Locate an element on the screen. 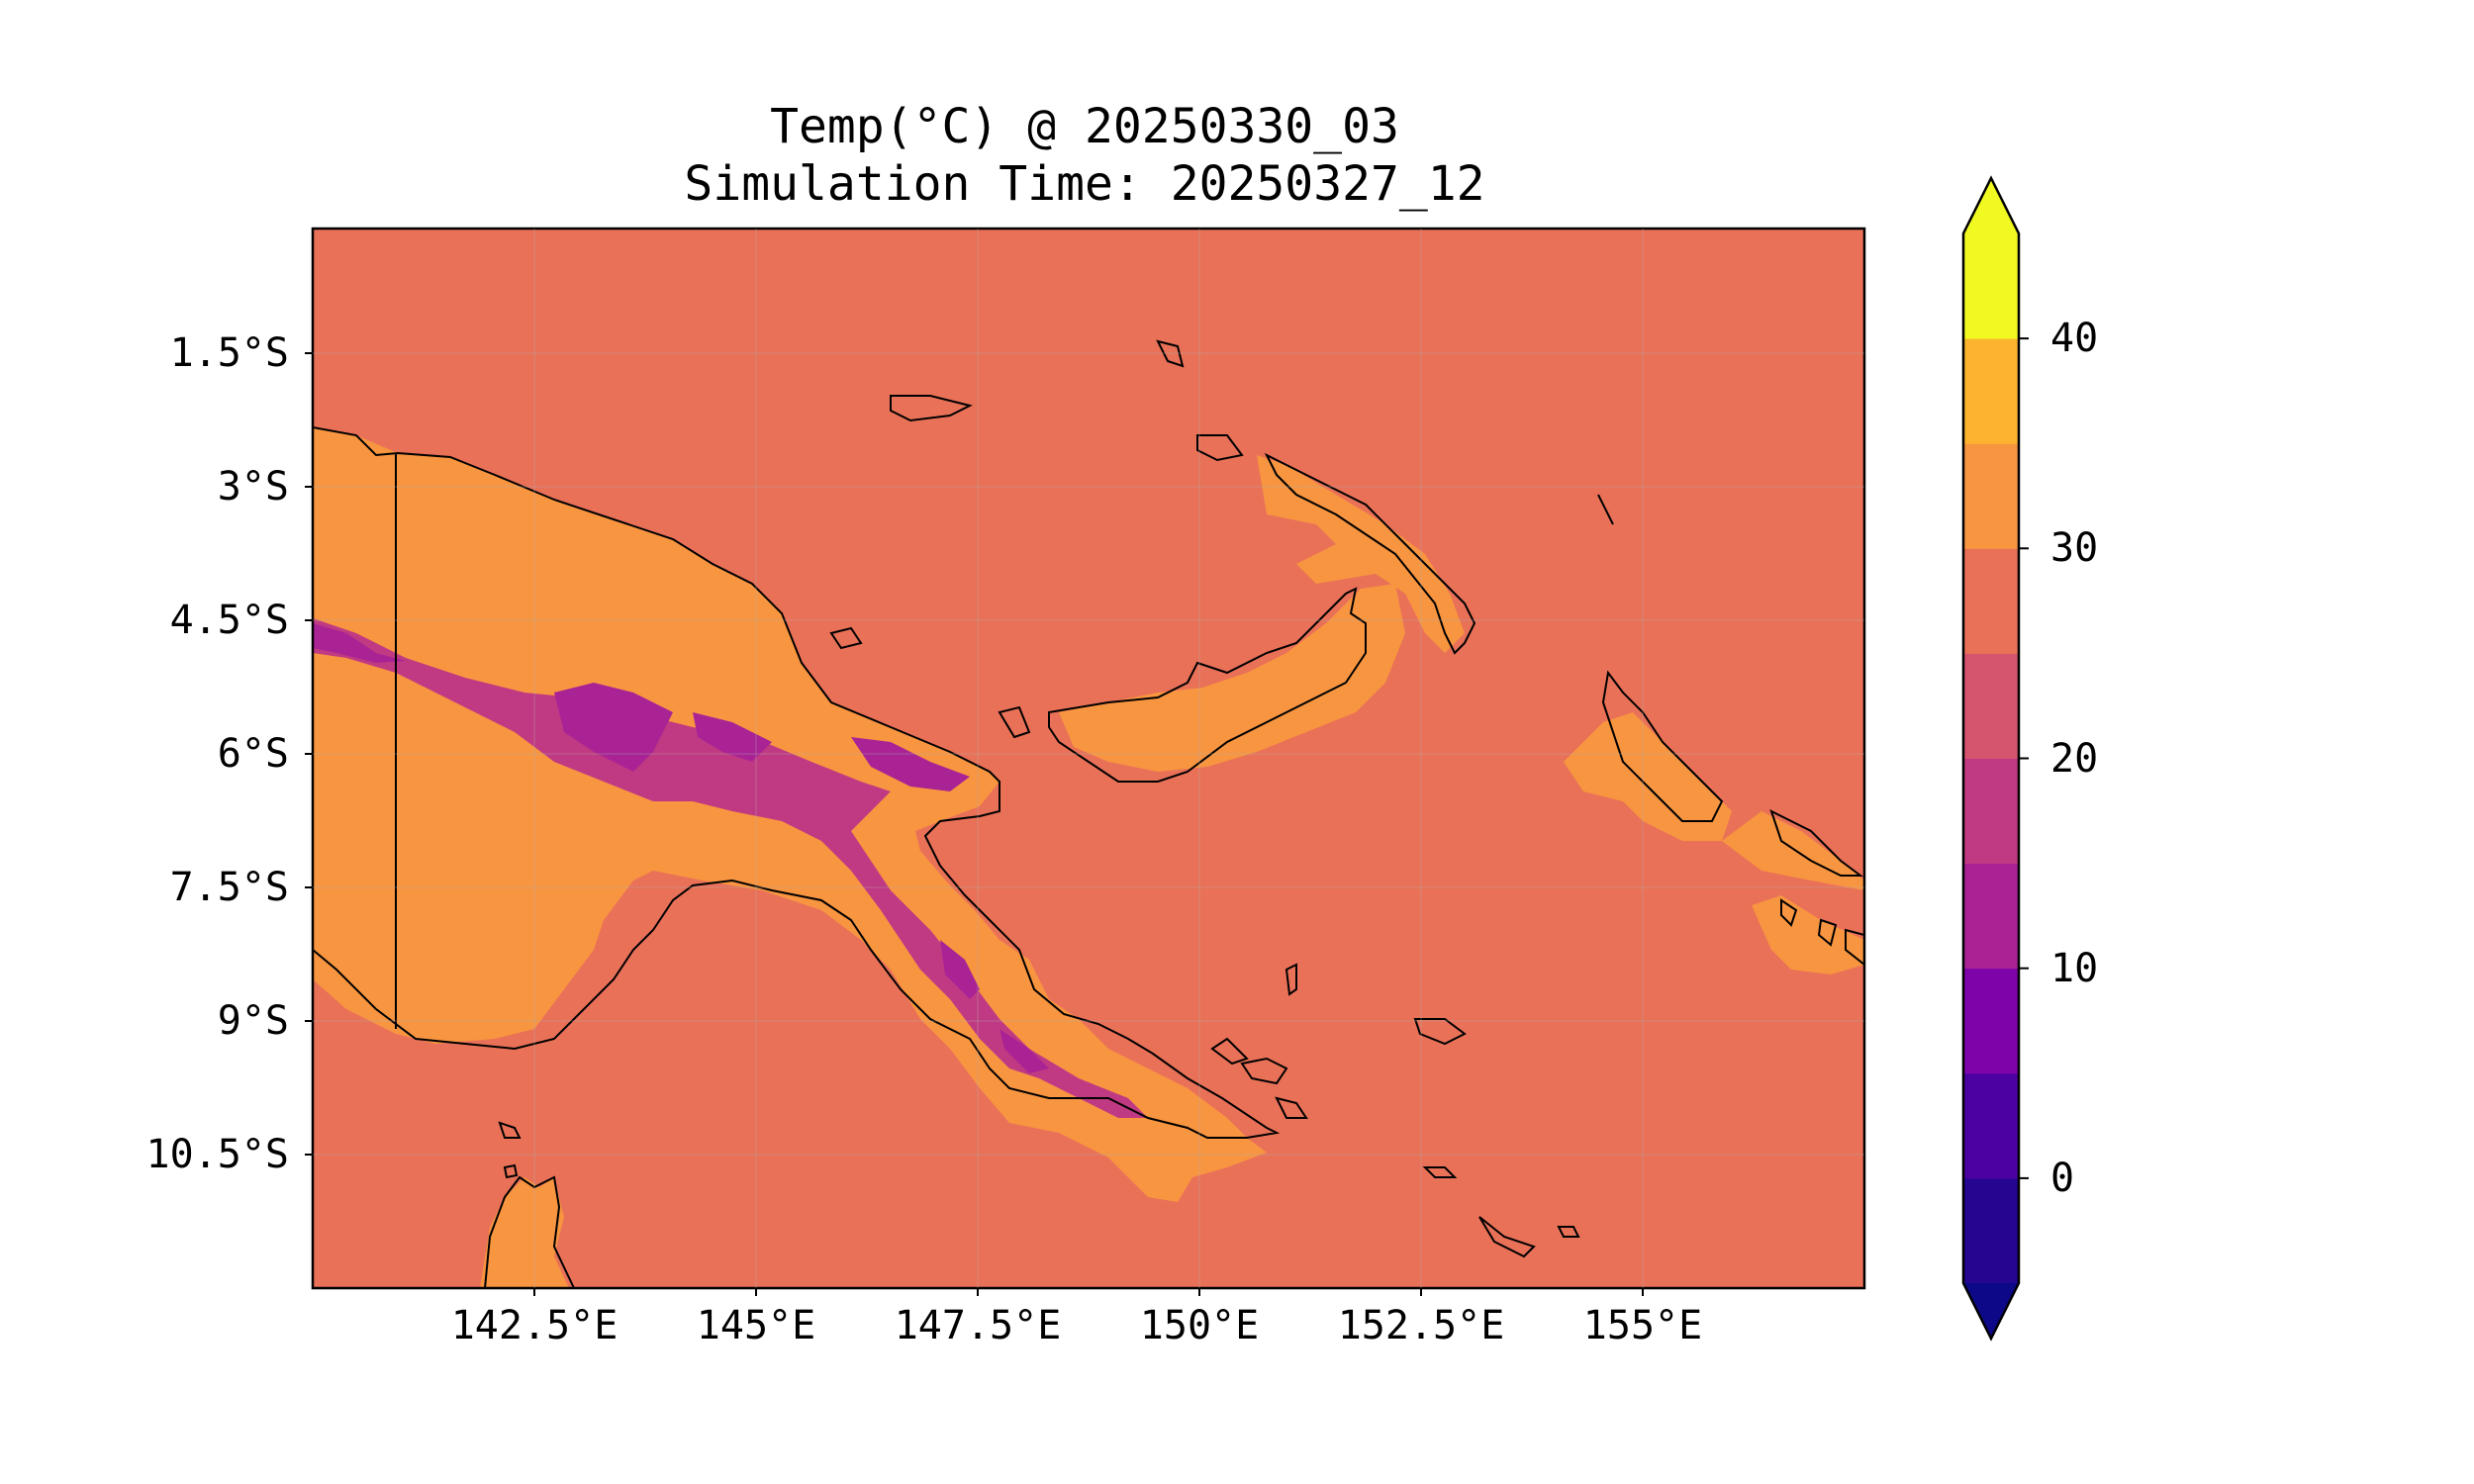 The height and width of the screenshot is (1484, 2474). lat-tick-label: 7.5°S is located at coordinates (229, 887).